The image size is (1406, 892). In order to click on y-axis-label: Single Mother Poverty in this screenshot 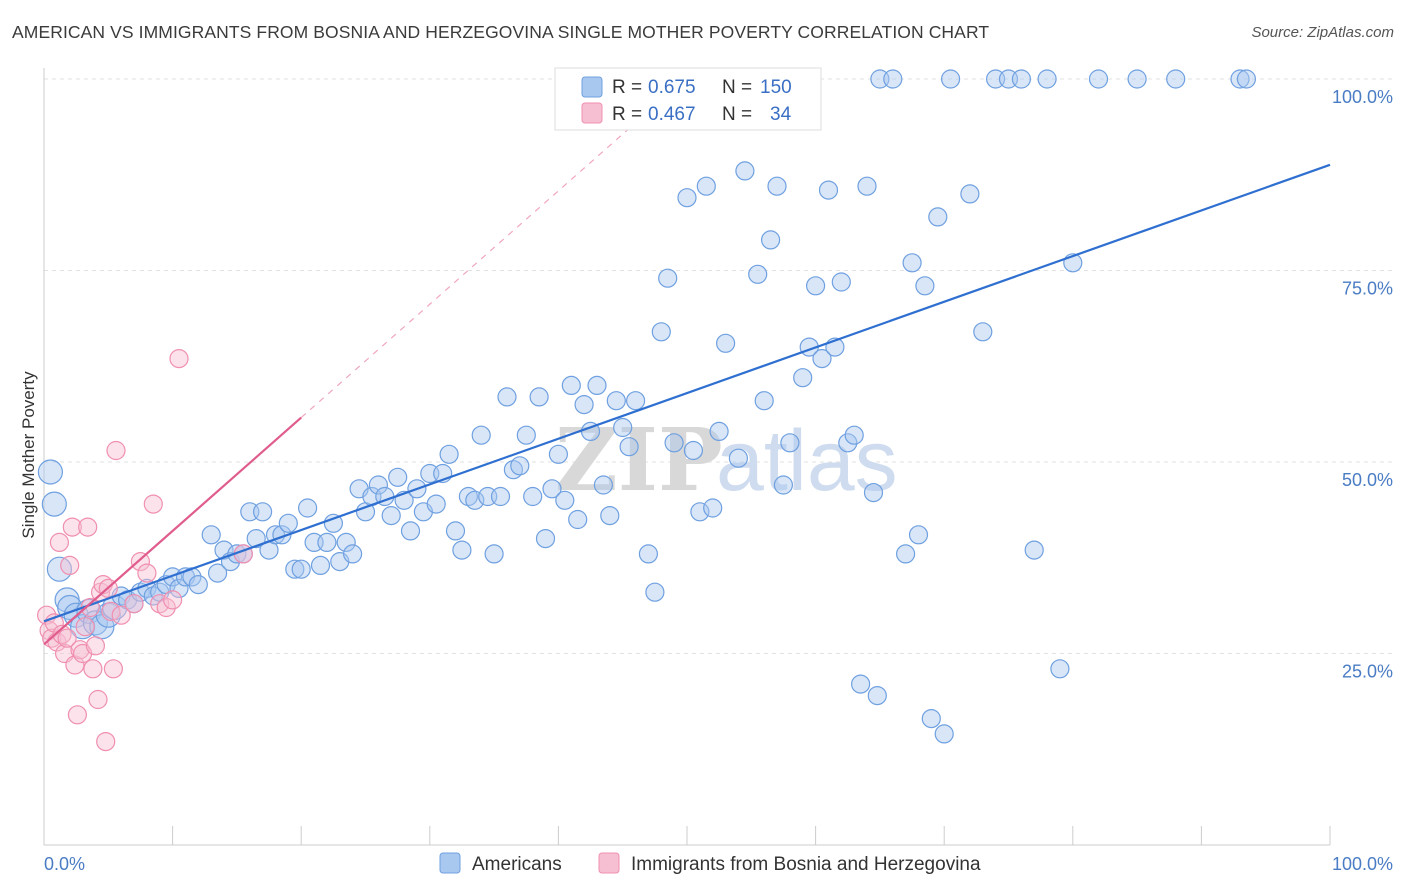, I will do `click(28, 455)`.